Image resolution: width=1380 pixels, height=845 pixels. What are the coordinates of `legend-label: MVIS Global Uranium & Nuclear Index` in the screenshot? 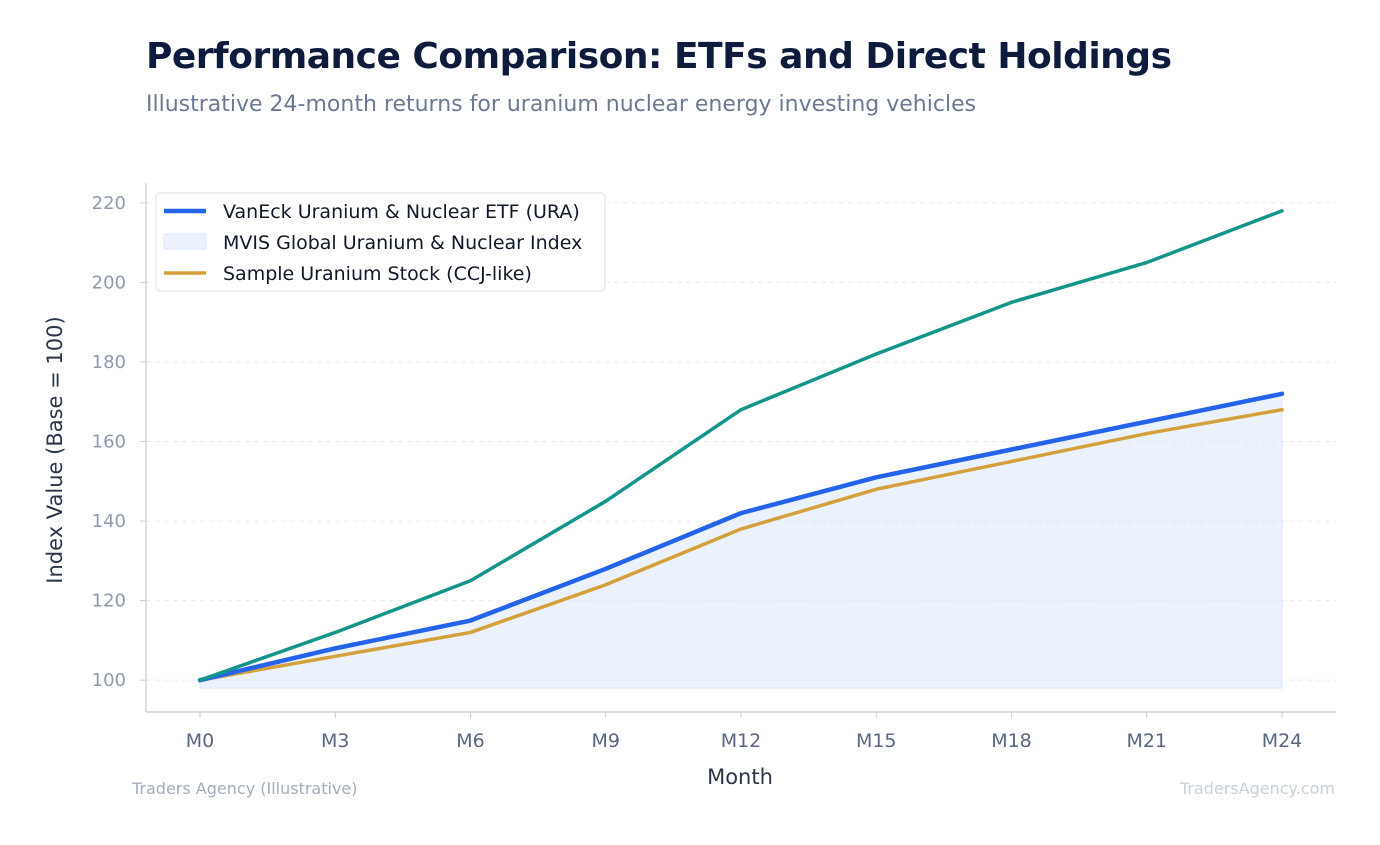 It's located at (402, 243).